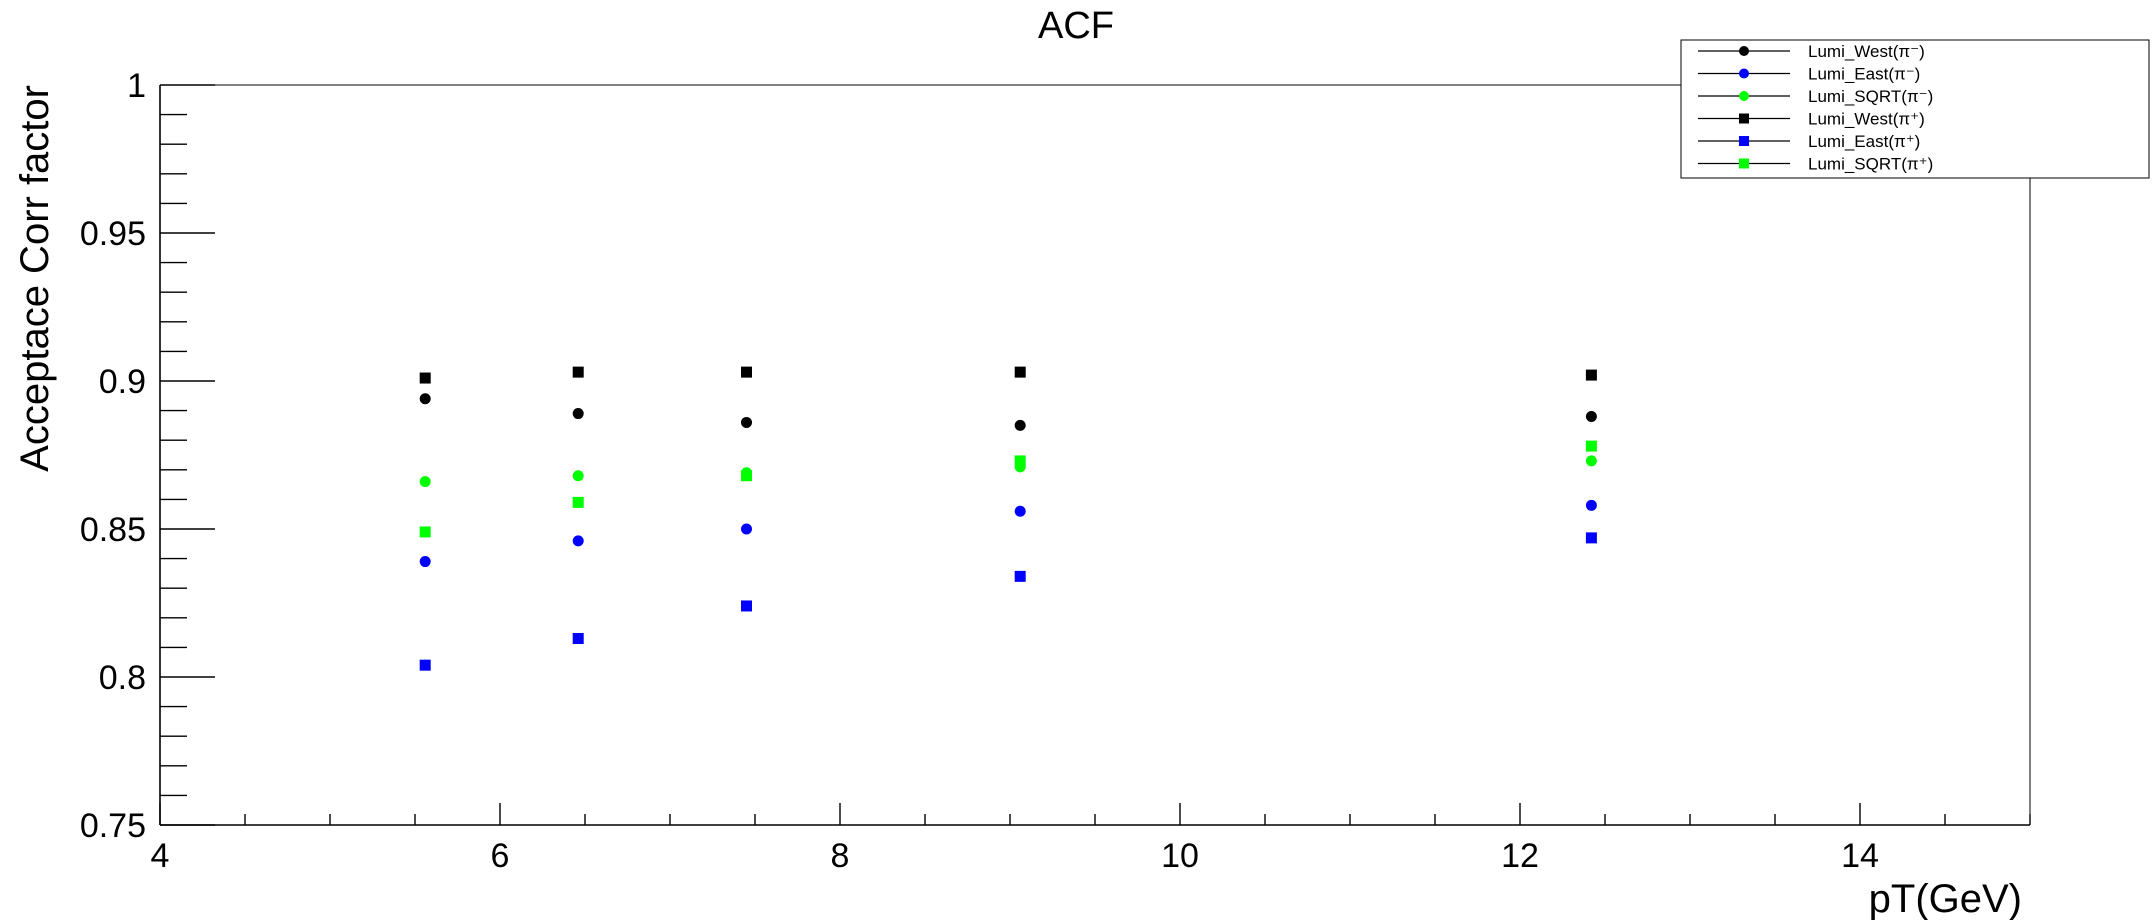  What do you see at coordinates (500, 856) in the screenshot?
I see `x-tick-label: 6` at bounding box center [500, 856].